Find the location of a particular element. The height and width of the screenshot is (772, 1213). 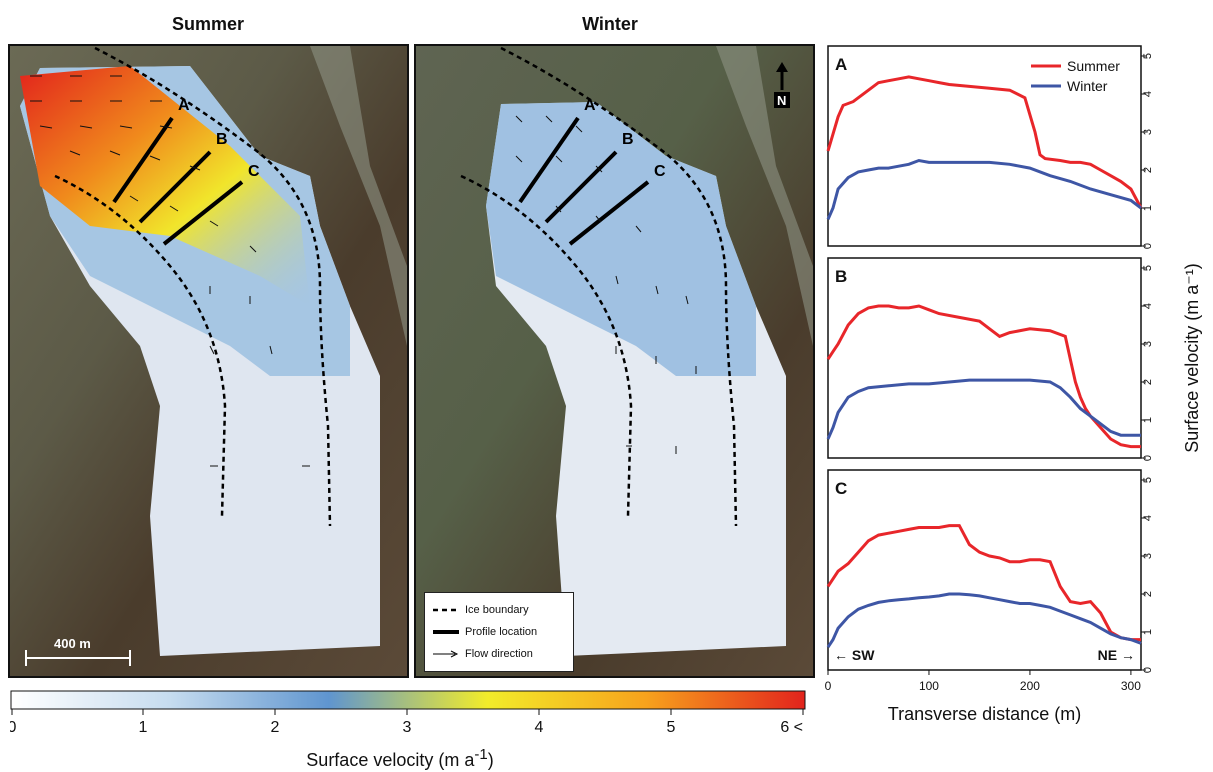

colorbar-ramp is located at coordinates (408, 700).